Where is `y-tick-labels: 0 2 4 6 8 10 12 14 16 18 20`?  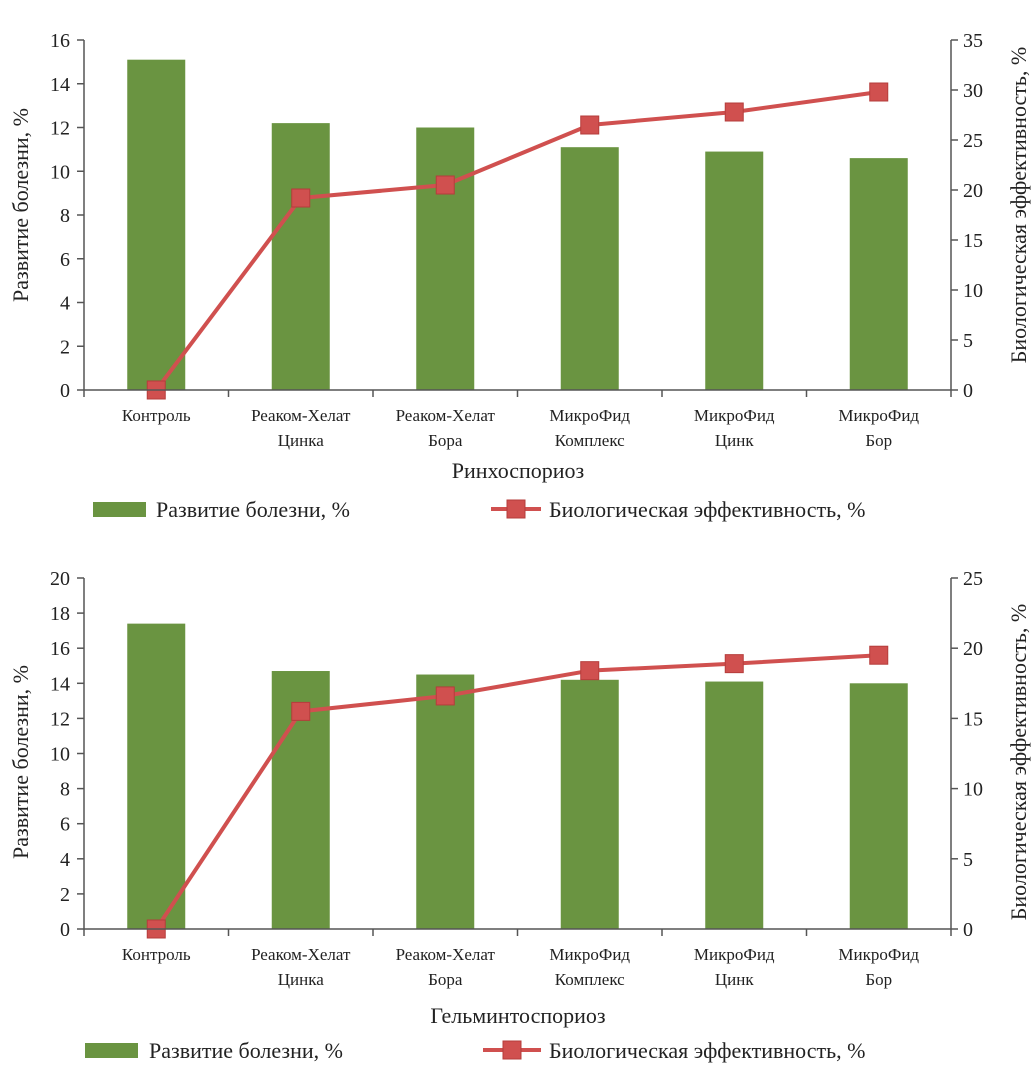
y-tick-labels: 0 2 4 6 8 10 12 14 16 18 20 is located at coordinates (60, 754).